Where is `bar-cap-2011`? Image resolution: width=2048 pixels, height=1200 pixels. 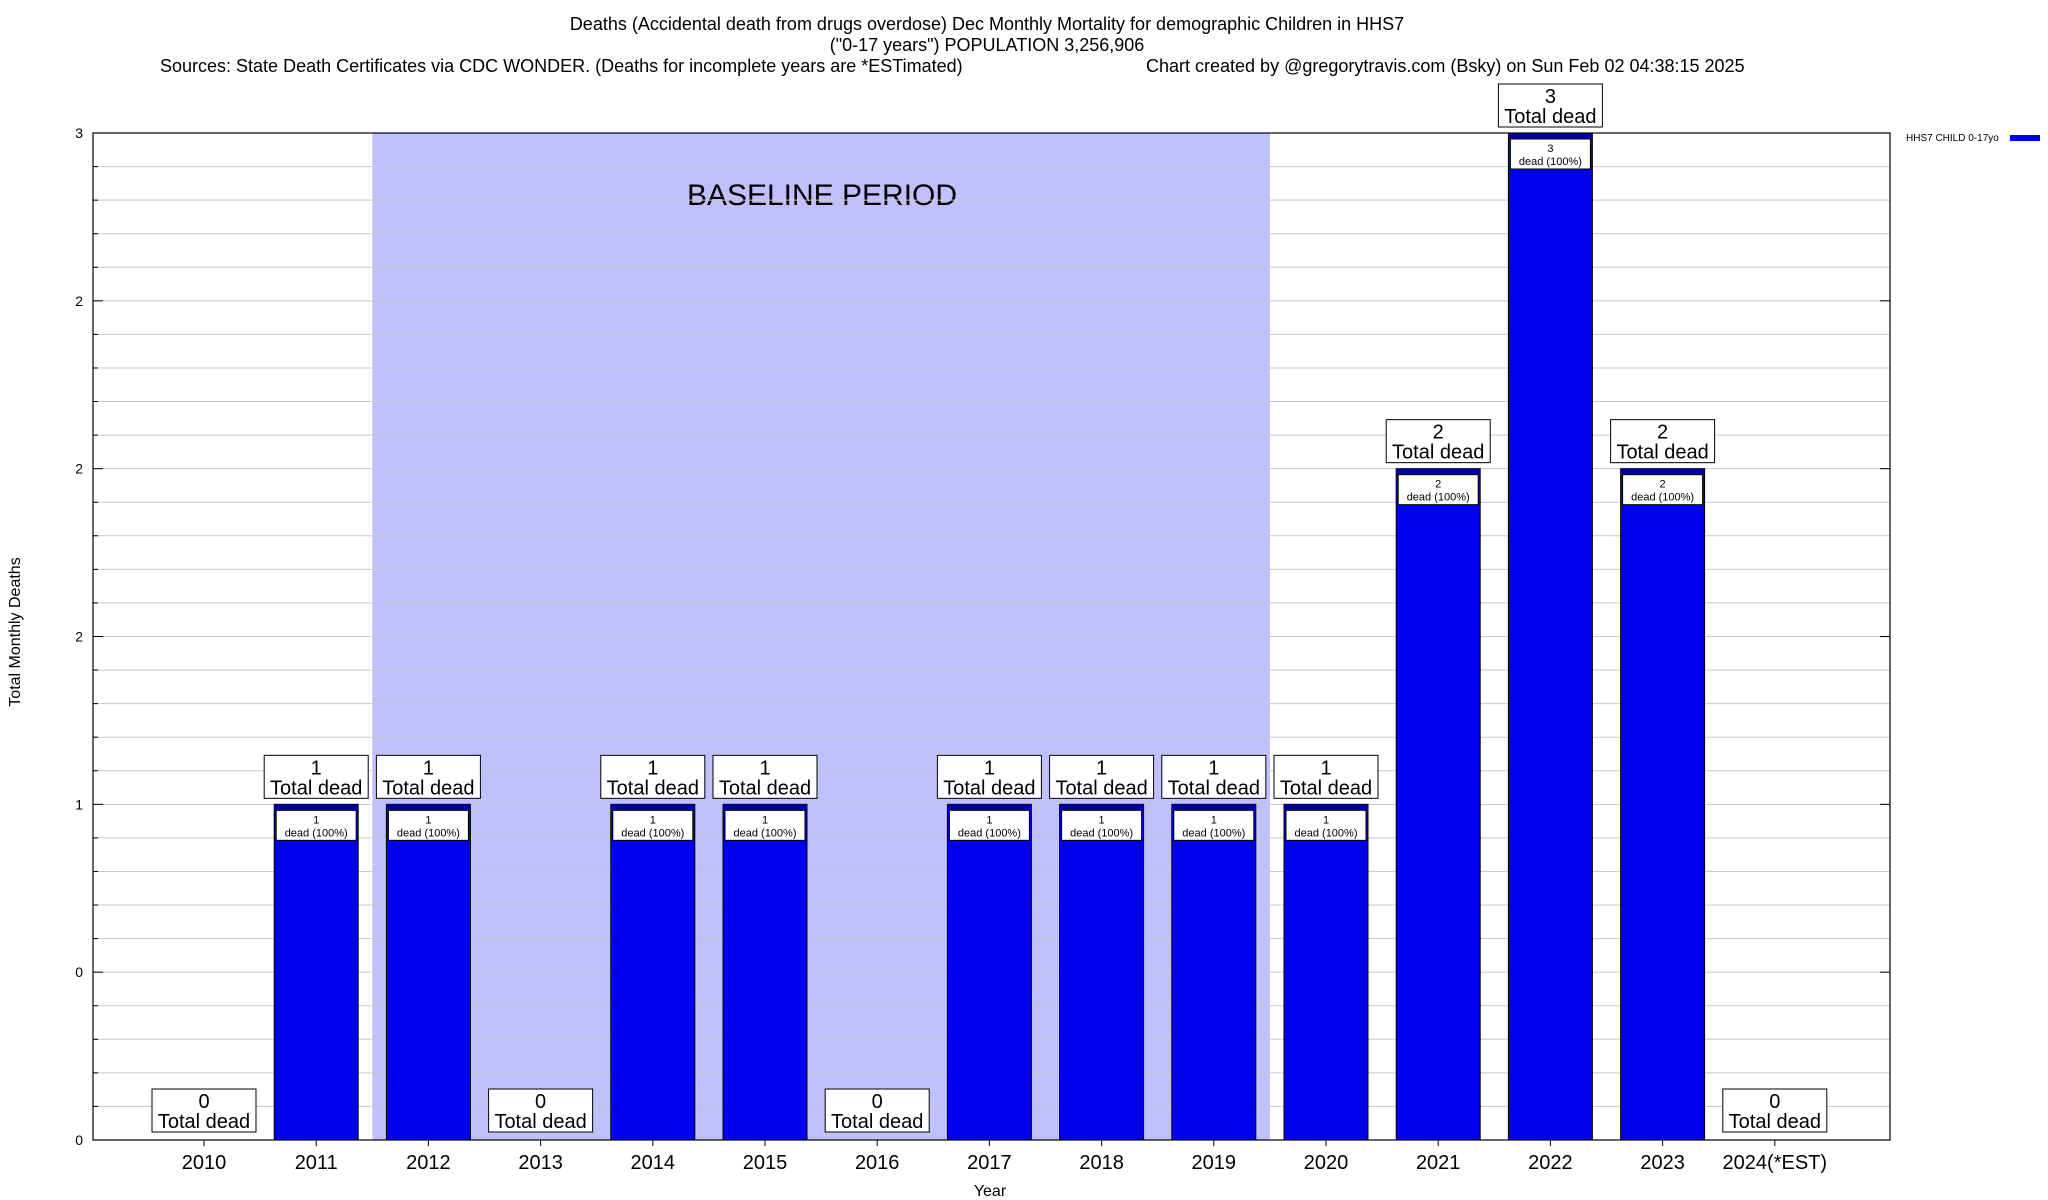 bar-cap-2011 is located at coordinates (316, 807).